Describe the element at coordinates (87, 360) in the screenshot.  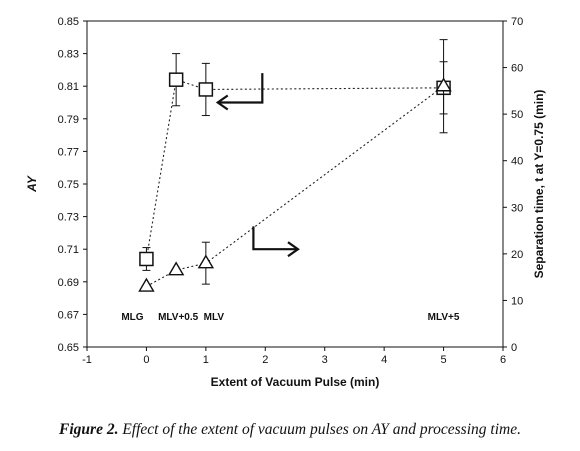
I see `x-tick-label: -1` at that location.